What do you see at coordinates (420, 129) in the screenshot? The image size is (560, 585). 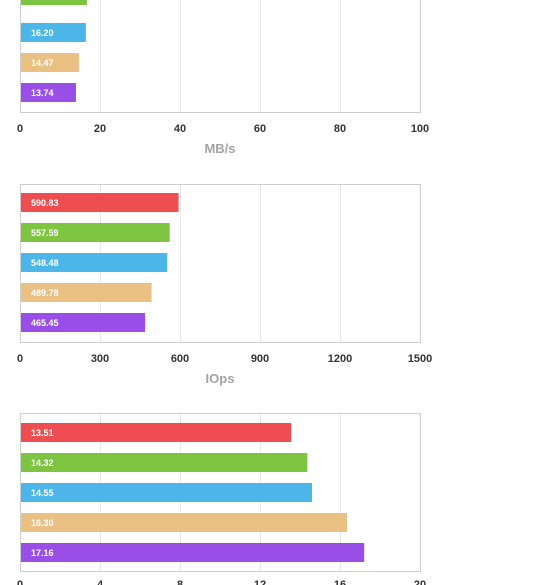 I see `x-tick-label: 100` at bounding box center [420, 129].